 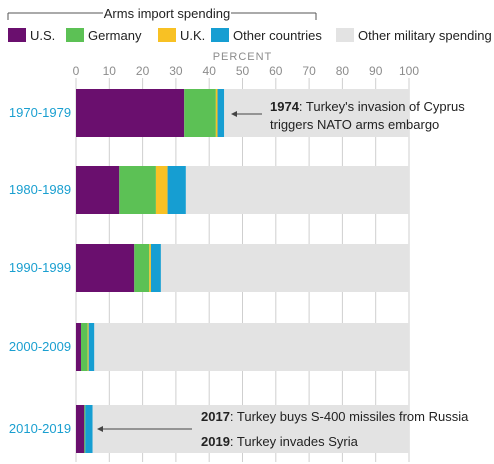 I want to click on x-tick-label-4: 40, so click(x=210, y=71).